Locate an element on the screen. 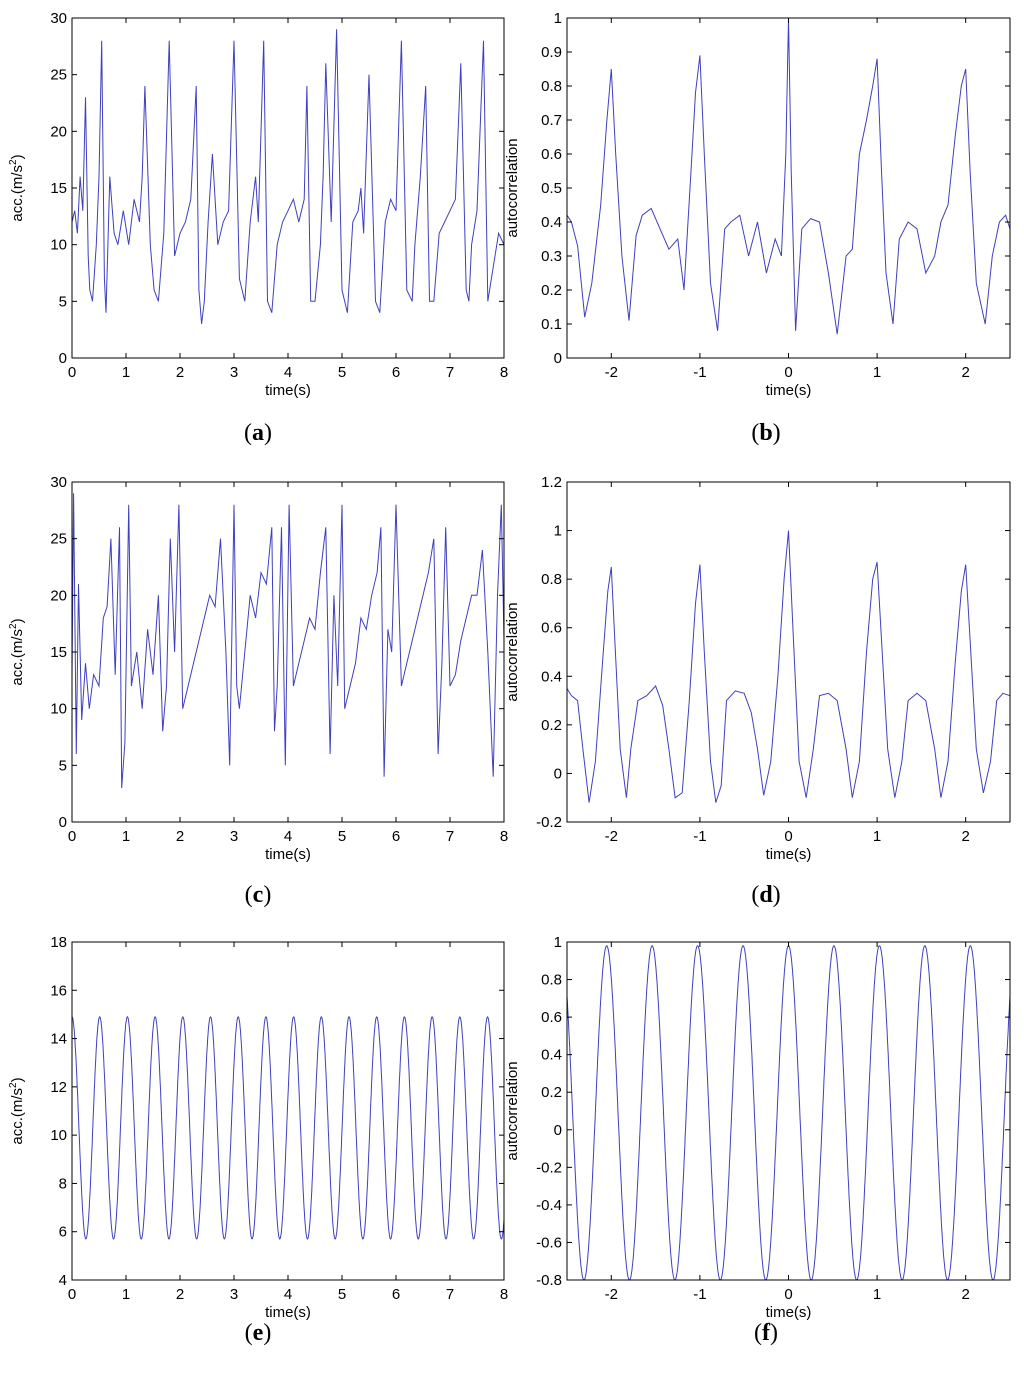  x-tick-label-e: 6 is located at coordinates (396, 1294).